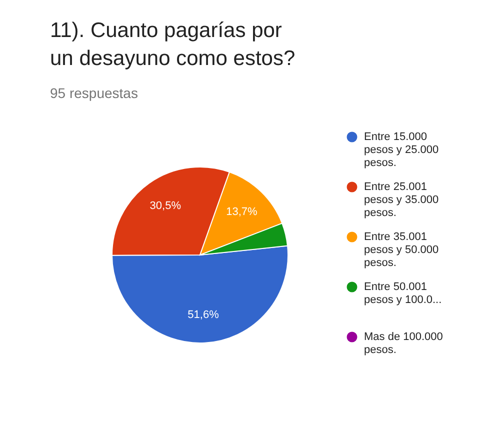 This screenshot has width=504, height=428. Describe the element at coordinates (401, 250) in the screenshot. I see `legend-label: Entre 35.001 pesos y 50.000 pesos.` at that location.